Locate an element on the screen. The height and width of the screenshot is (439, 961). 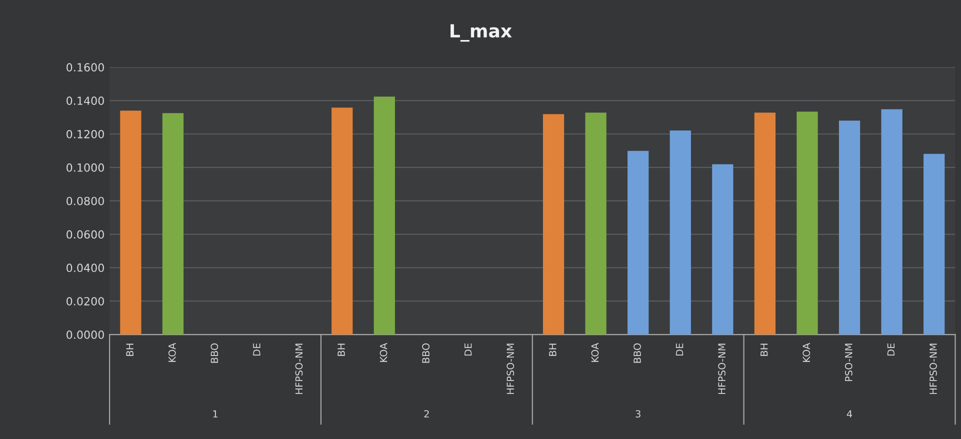
chart-title: L_max is located at coordinates (481, 33).